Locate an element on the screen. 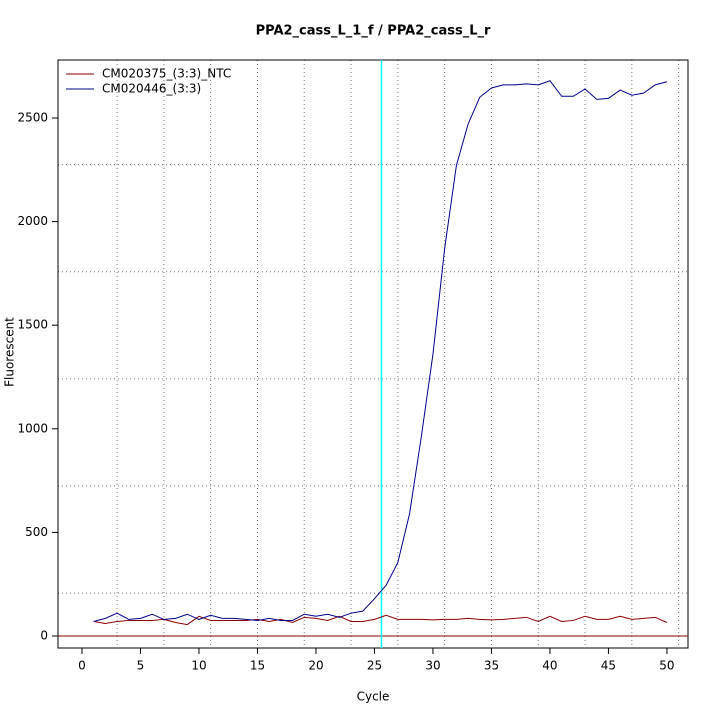  chart-title: PPA2_cass_L_1_f / PPA2_cass_L_r is located at coordinates (373, 31).